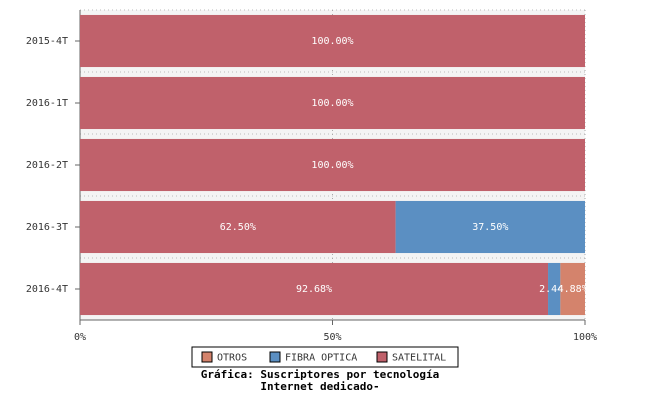 This screenshot has width=650, height=400. I want to click on legend-box, so click(325, 357).